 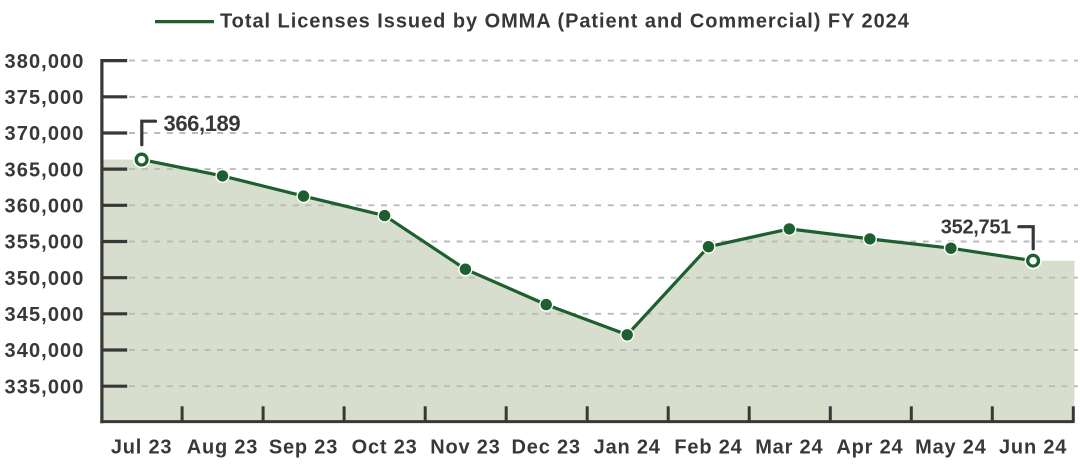 I want to click on svg-text: 375,000, so click(x=45, y=98).